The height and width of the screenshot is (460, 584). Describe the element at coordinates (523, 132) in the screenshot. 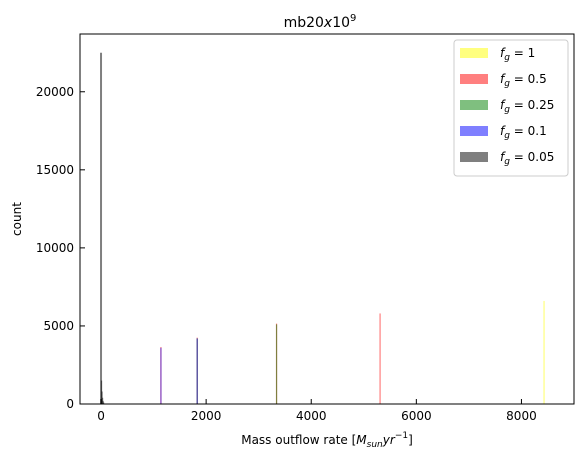

I see `legend-label: fg = 0.1` at that location.